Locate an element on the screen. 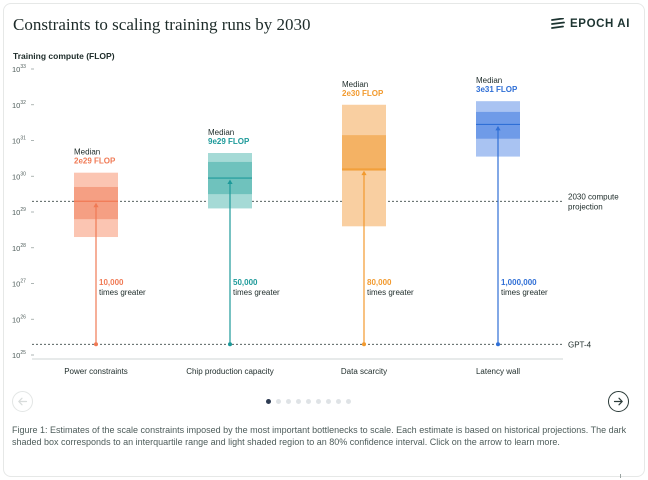 This screenshot has width=648, height=480. median-value: 2e30 FLOP is located at coordinates (363, 93).